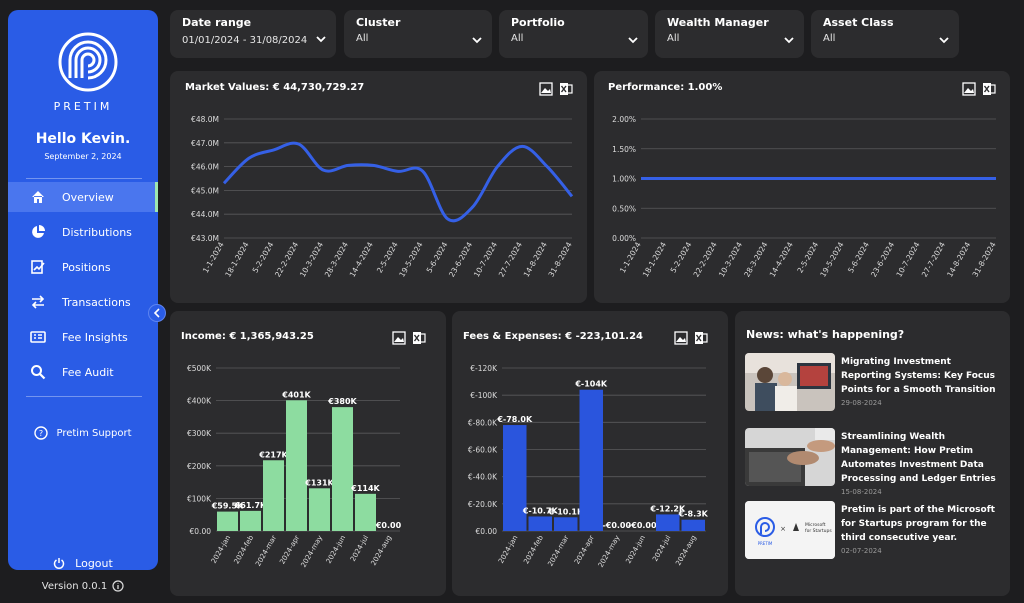  Describe the element at coordinates (861, 551) in the screenshot. I see `news-date: 02-07-2024` at that location.